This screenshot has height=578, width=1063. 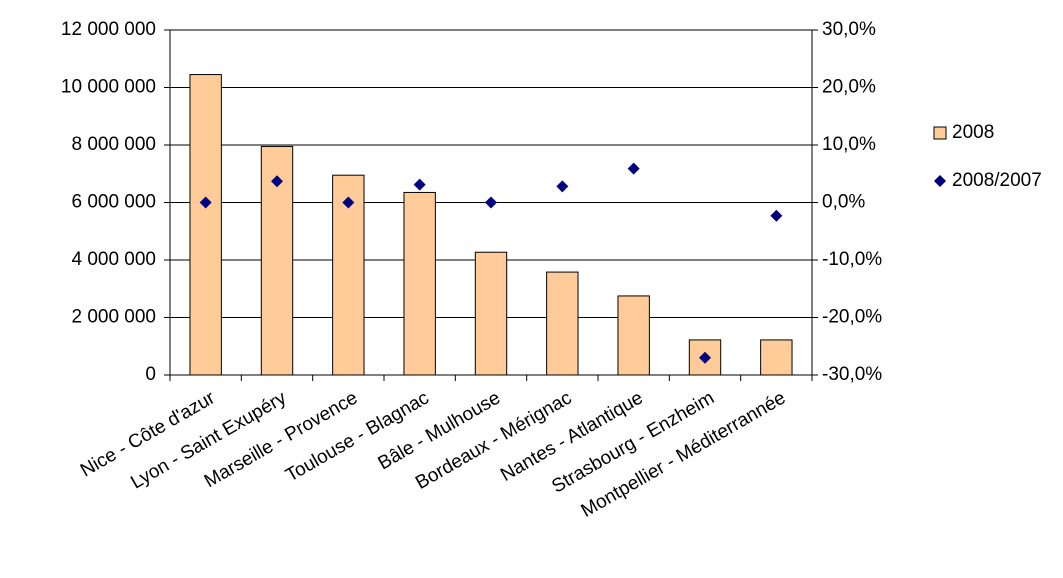 What do you see at coordinates (852, 259) in the screenshot?
I see `y2-tick-label: -10,0%` at bounding box center [852, 259].